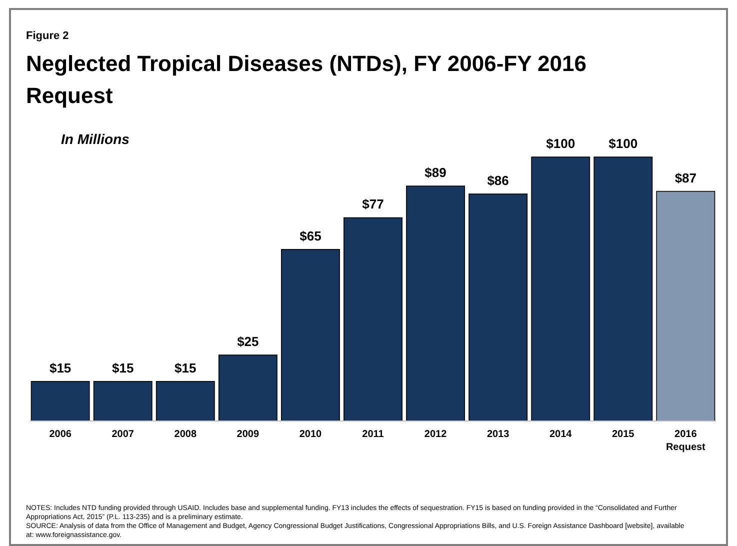  I want to click on x-tick-label: 2015, so click(623, 434).